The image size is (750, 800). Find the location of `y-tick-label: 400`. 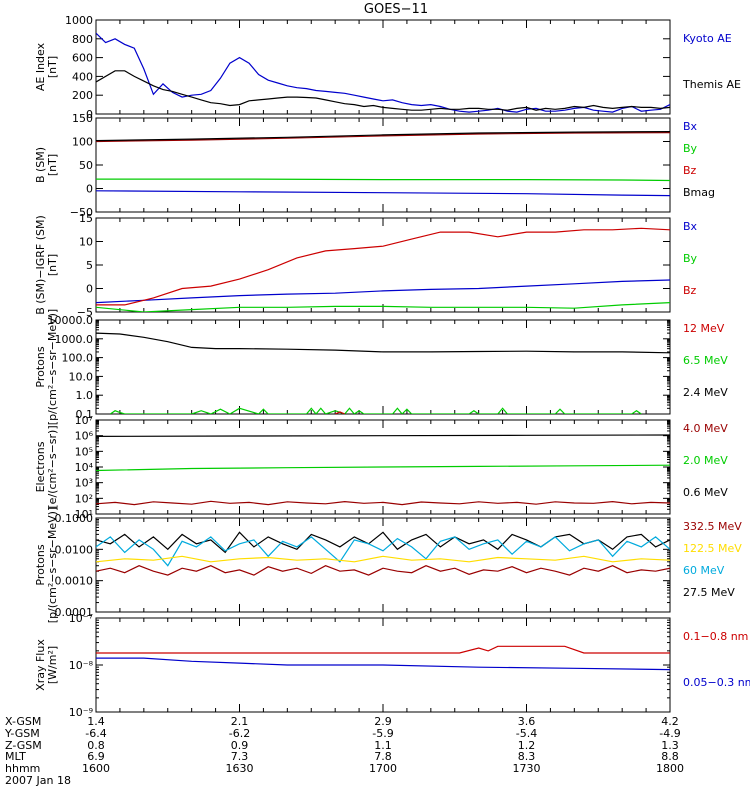

y-tick-label: 400 is located at coordinates (82, 76).